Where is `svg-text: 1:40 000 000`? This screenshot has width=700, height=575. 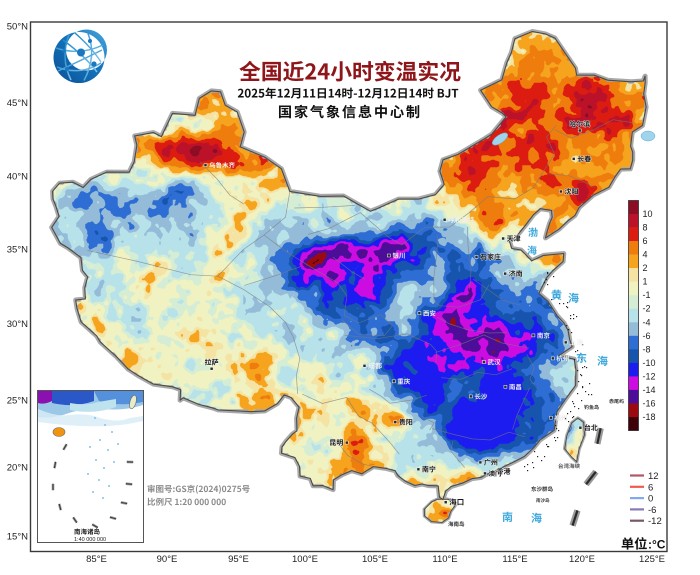
svg-text: 1:40 000 000 is located at coordinates (90, 540).